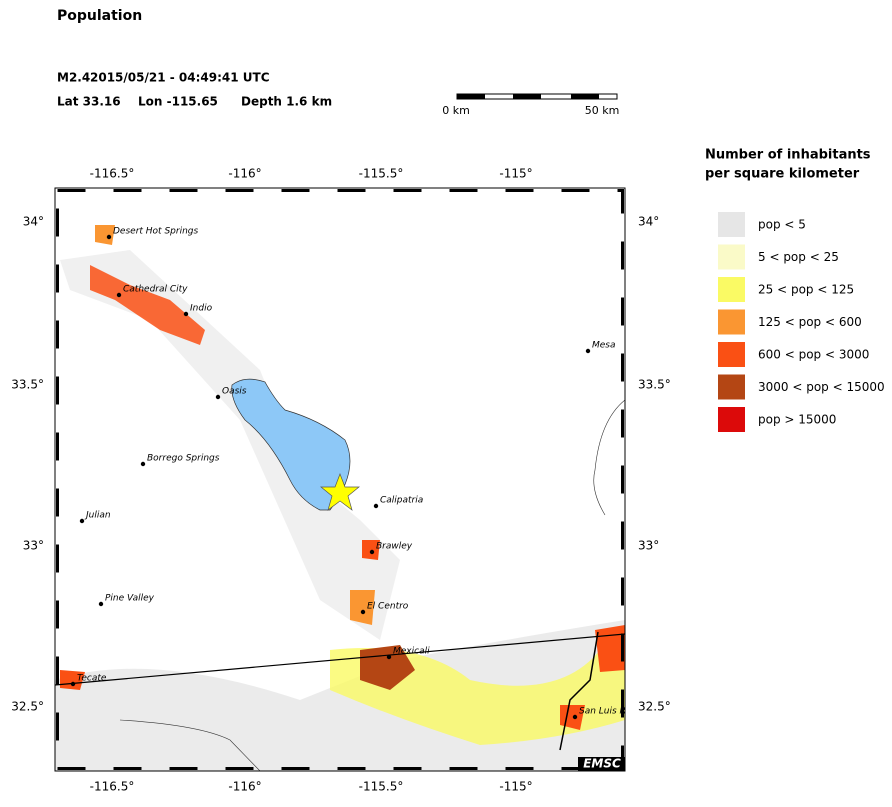 This screenshot has width=892, height=807. Describe the element at coordinates (537, 96) in the screenshot. I see `scale-bar` at that location.